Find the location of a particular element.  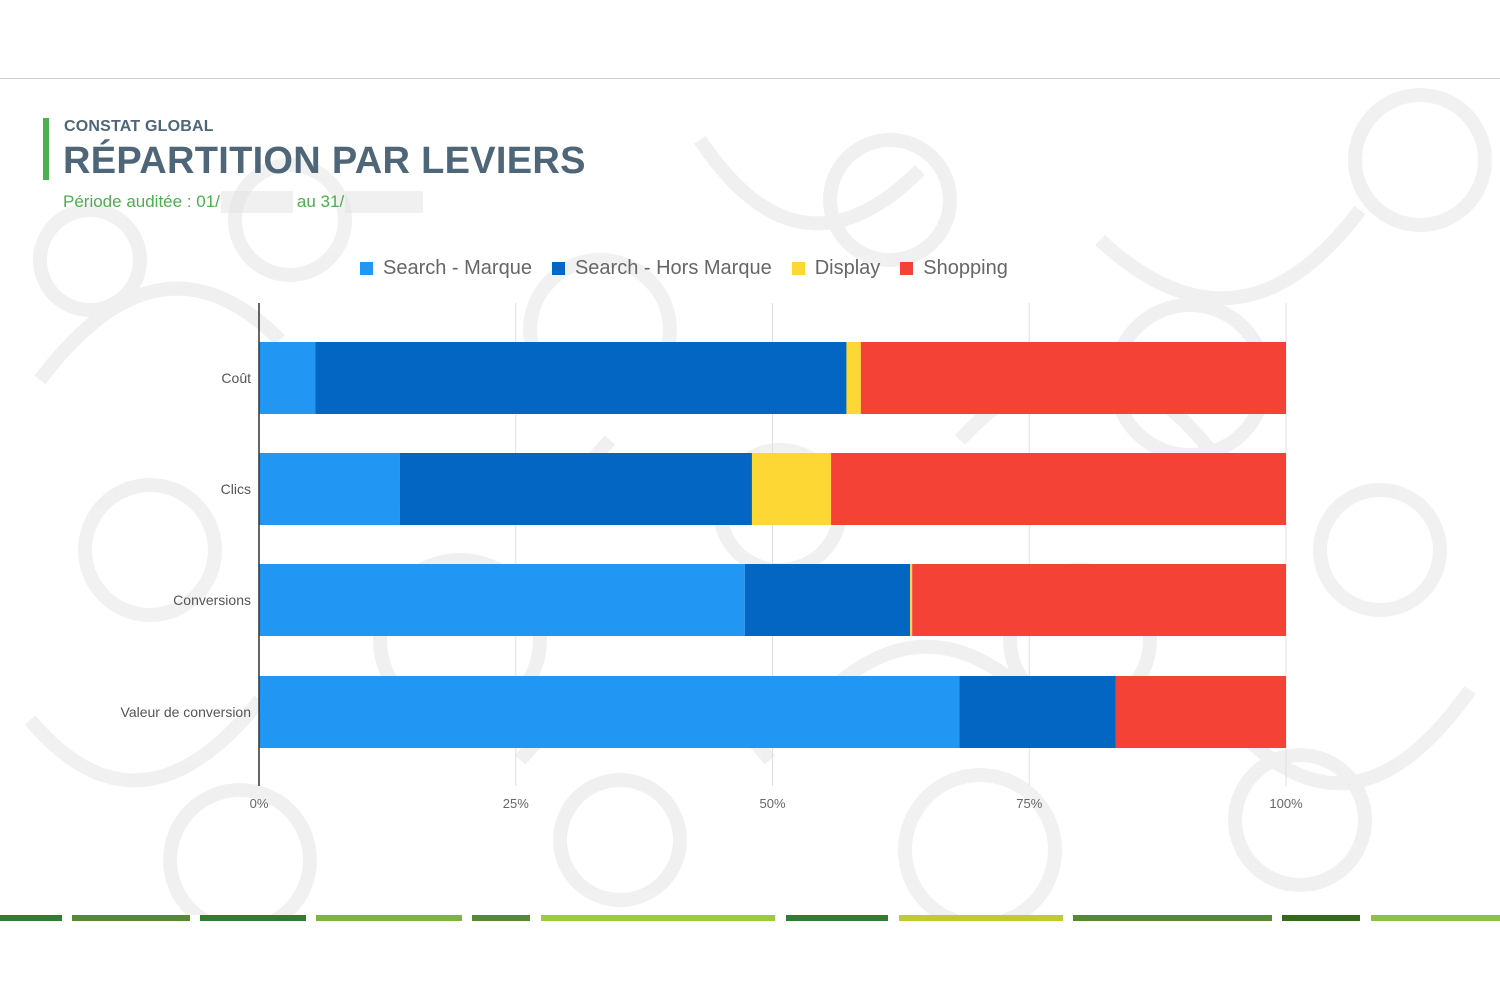

legend-label: Search - Marque is located at coordinates (457, 268).